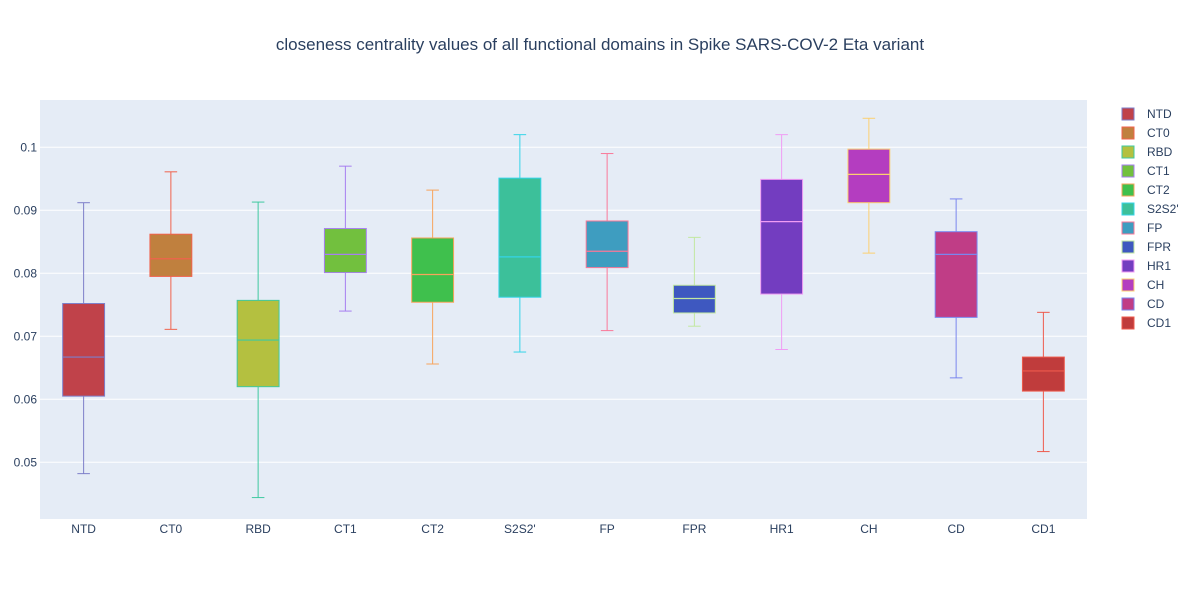 Image resolution: width=1200 pixels, height=600 pixels. I want to click on legend-item: CD, so click(1143, 304).